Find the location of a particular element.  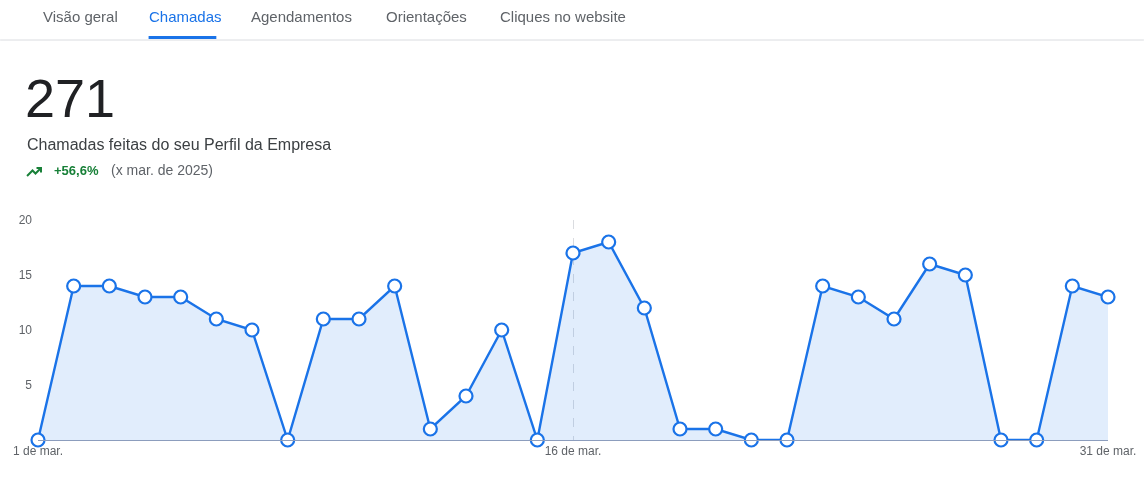

text: Orientações is located at coordinates (426, 16).